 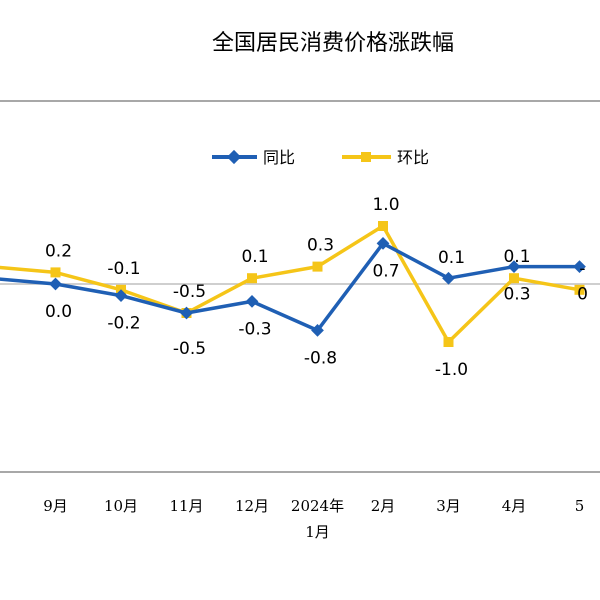 I want to click on x-tick-label-8: 4月, so click(x=514, y=506).